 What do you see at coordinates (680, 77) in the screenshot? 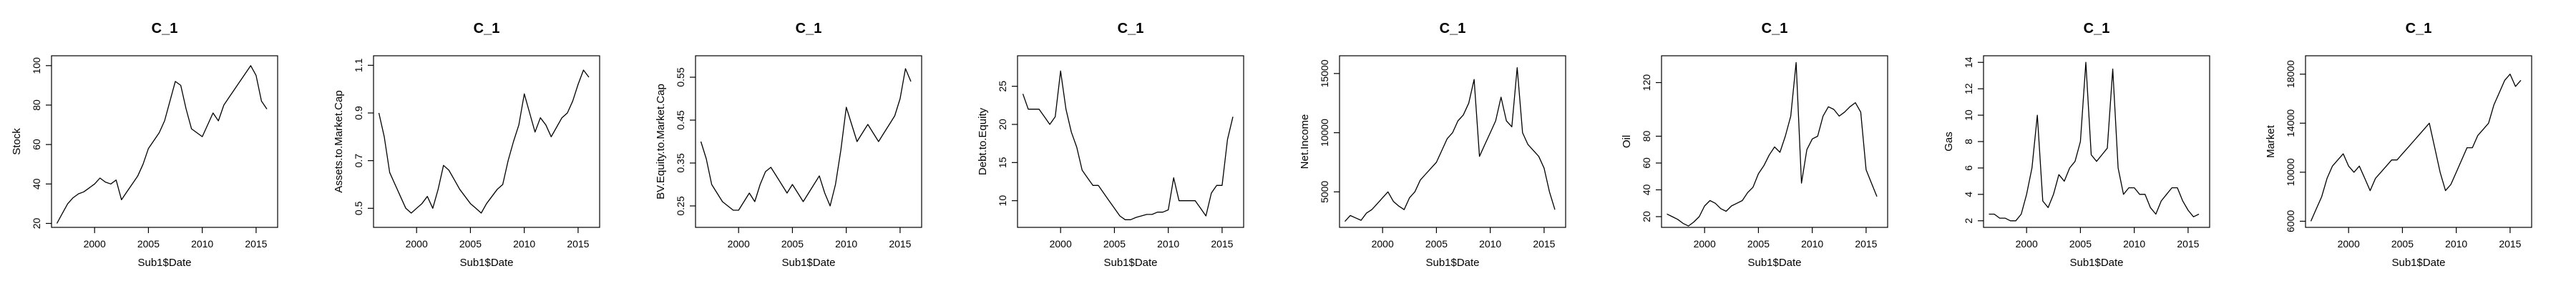
I see `y-tick-label: 0.55` at bounding box center [680, 77].